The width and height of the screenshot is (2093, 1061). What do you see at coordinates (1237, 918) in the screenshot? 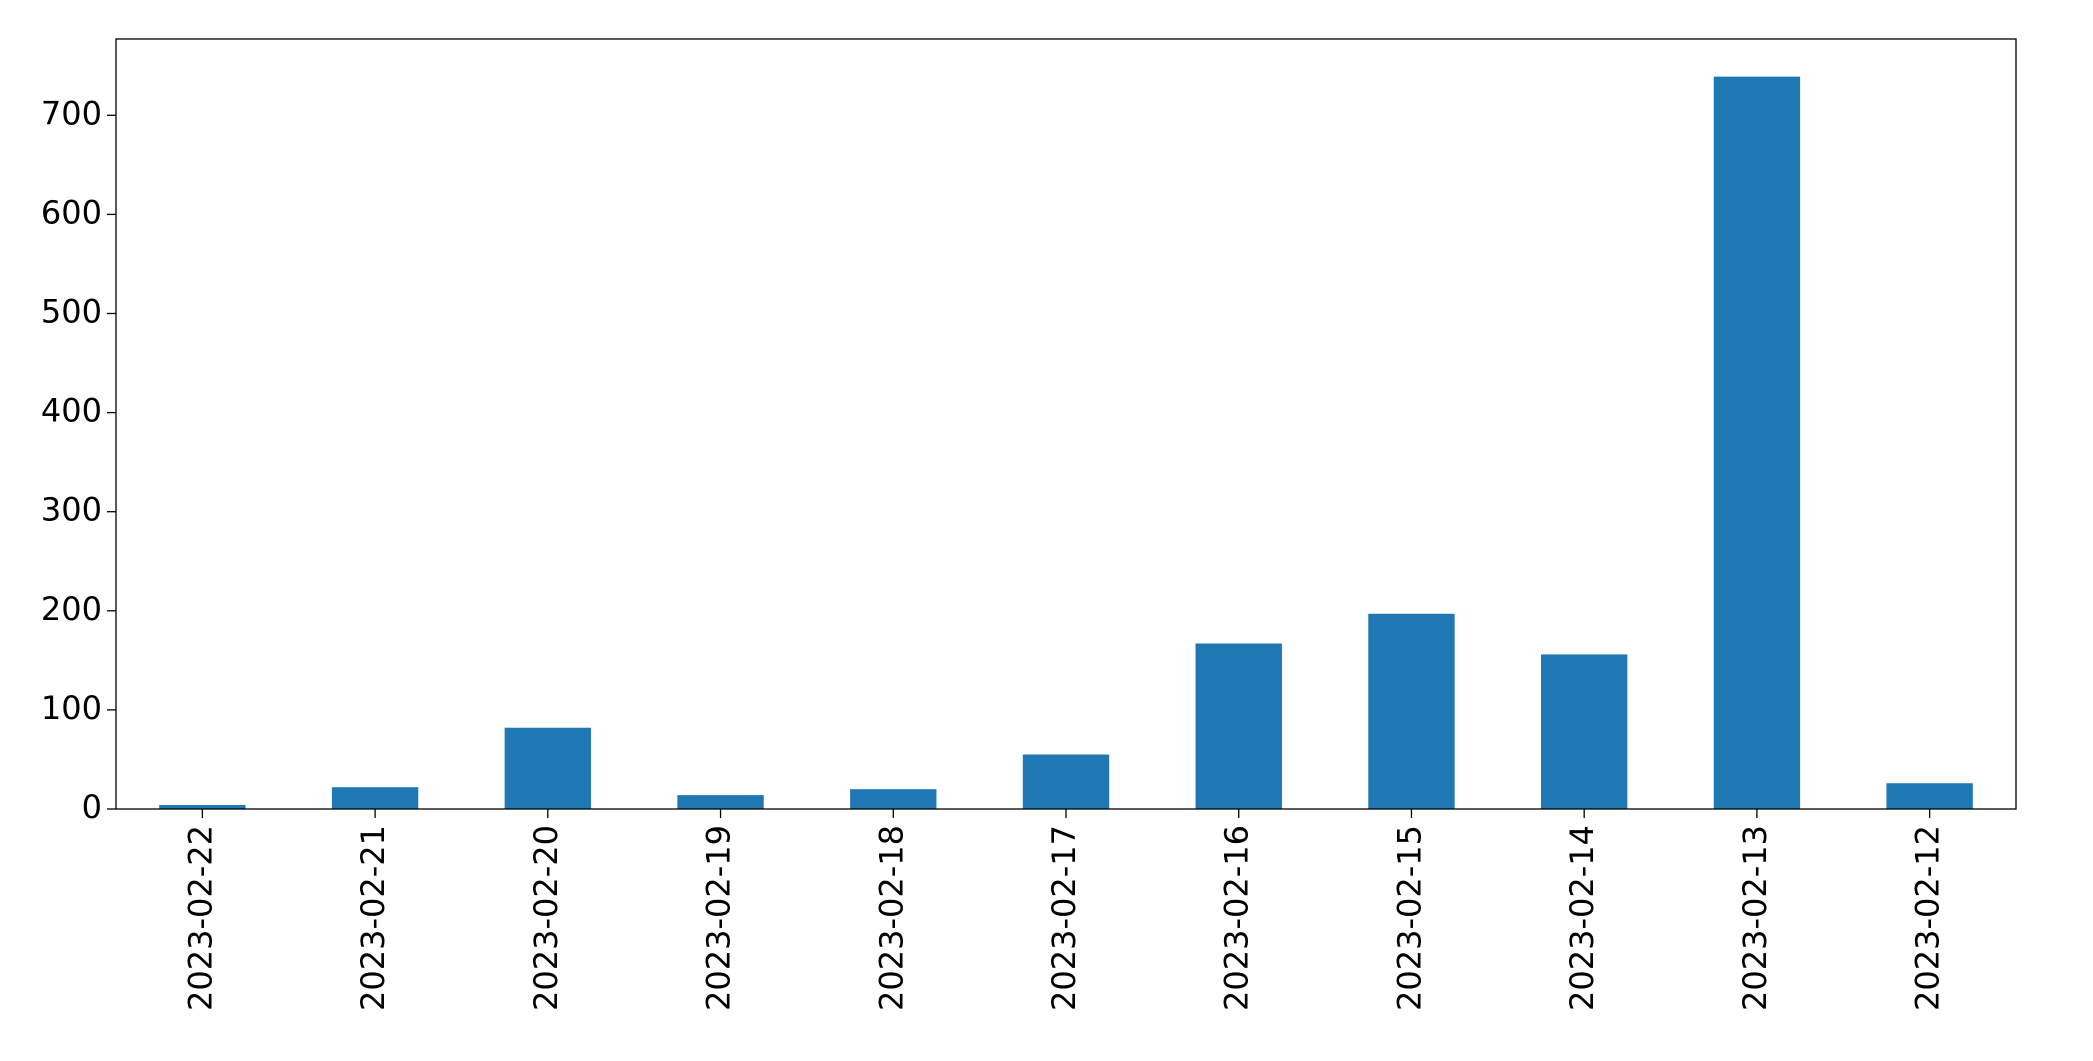
I see `x-tick-label: 2023-02-16` at bounding box center [1237, 918].